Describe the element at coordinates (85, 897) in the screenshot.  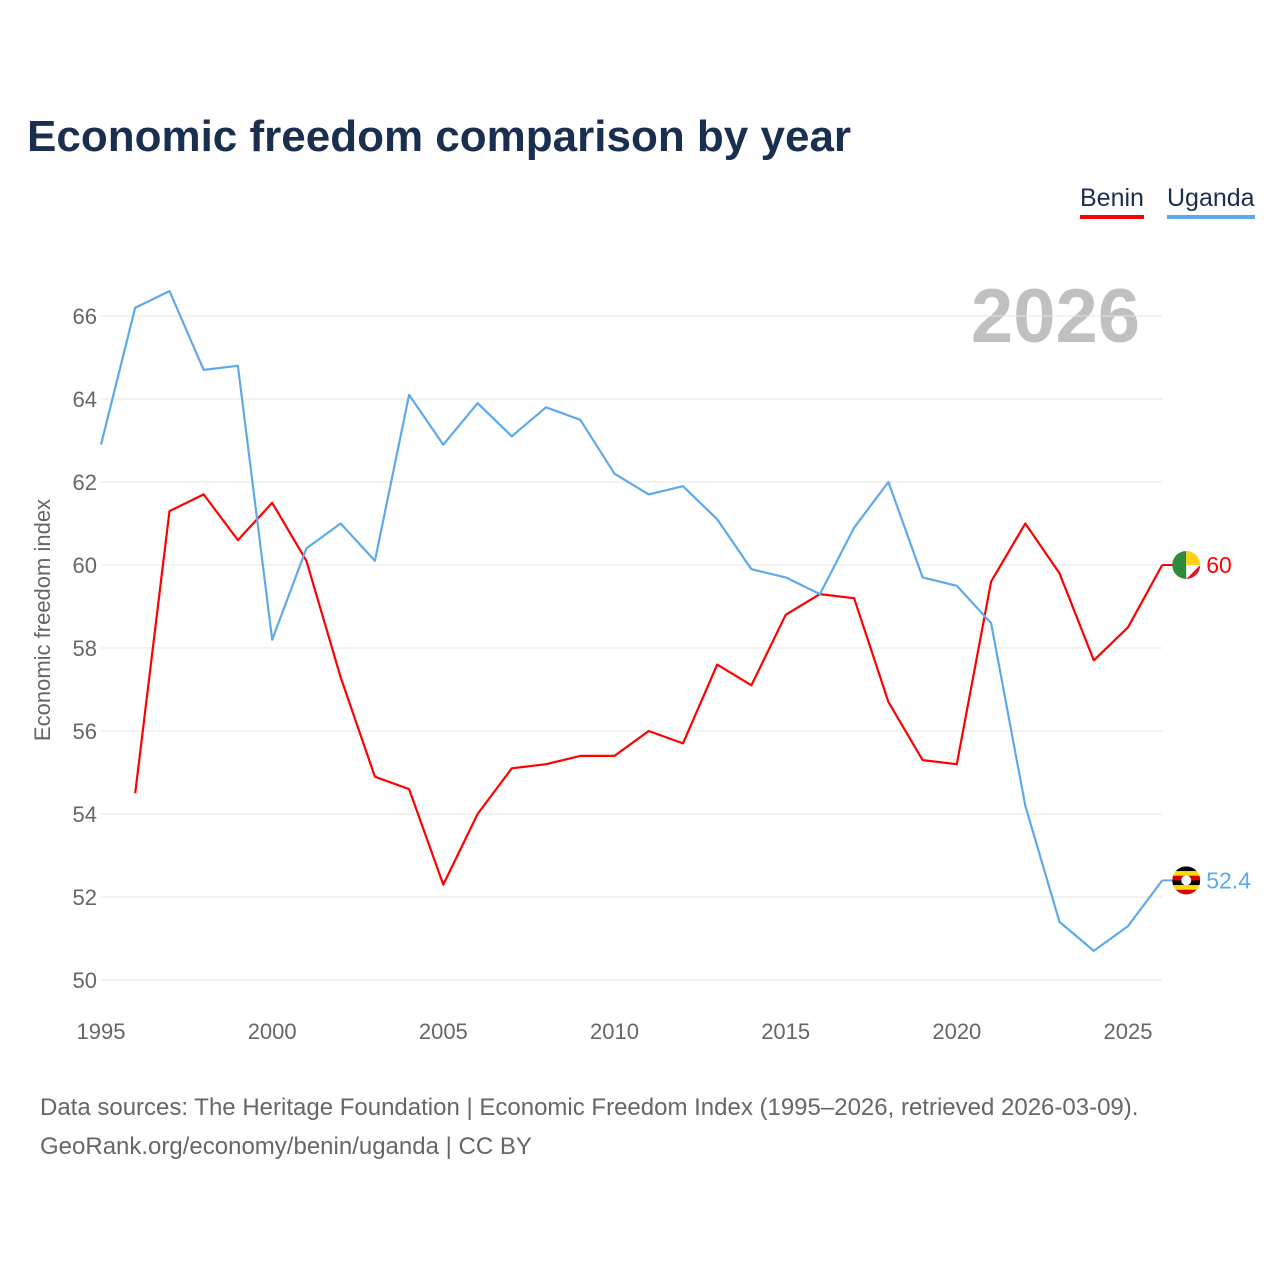
I see `y-tick-label: 52` at that location.